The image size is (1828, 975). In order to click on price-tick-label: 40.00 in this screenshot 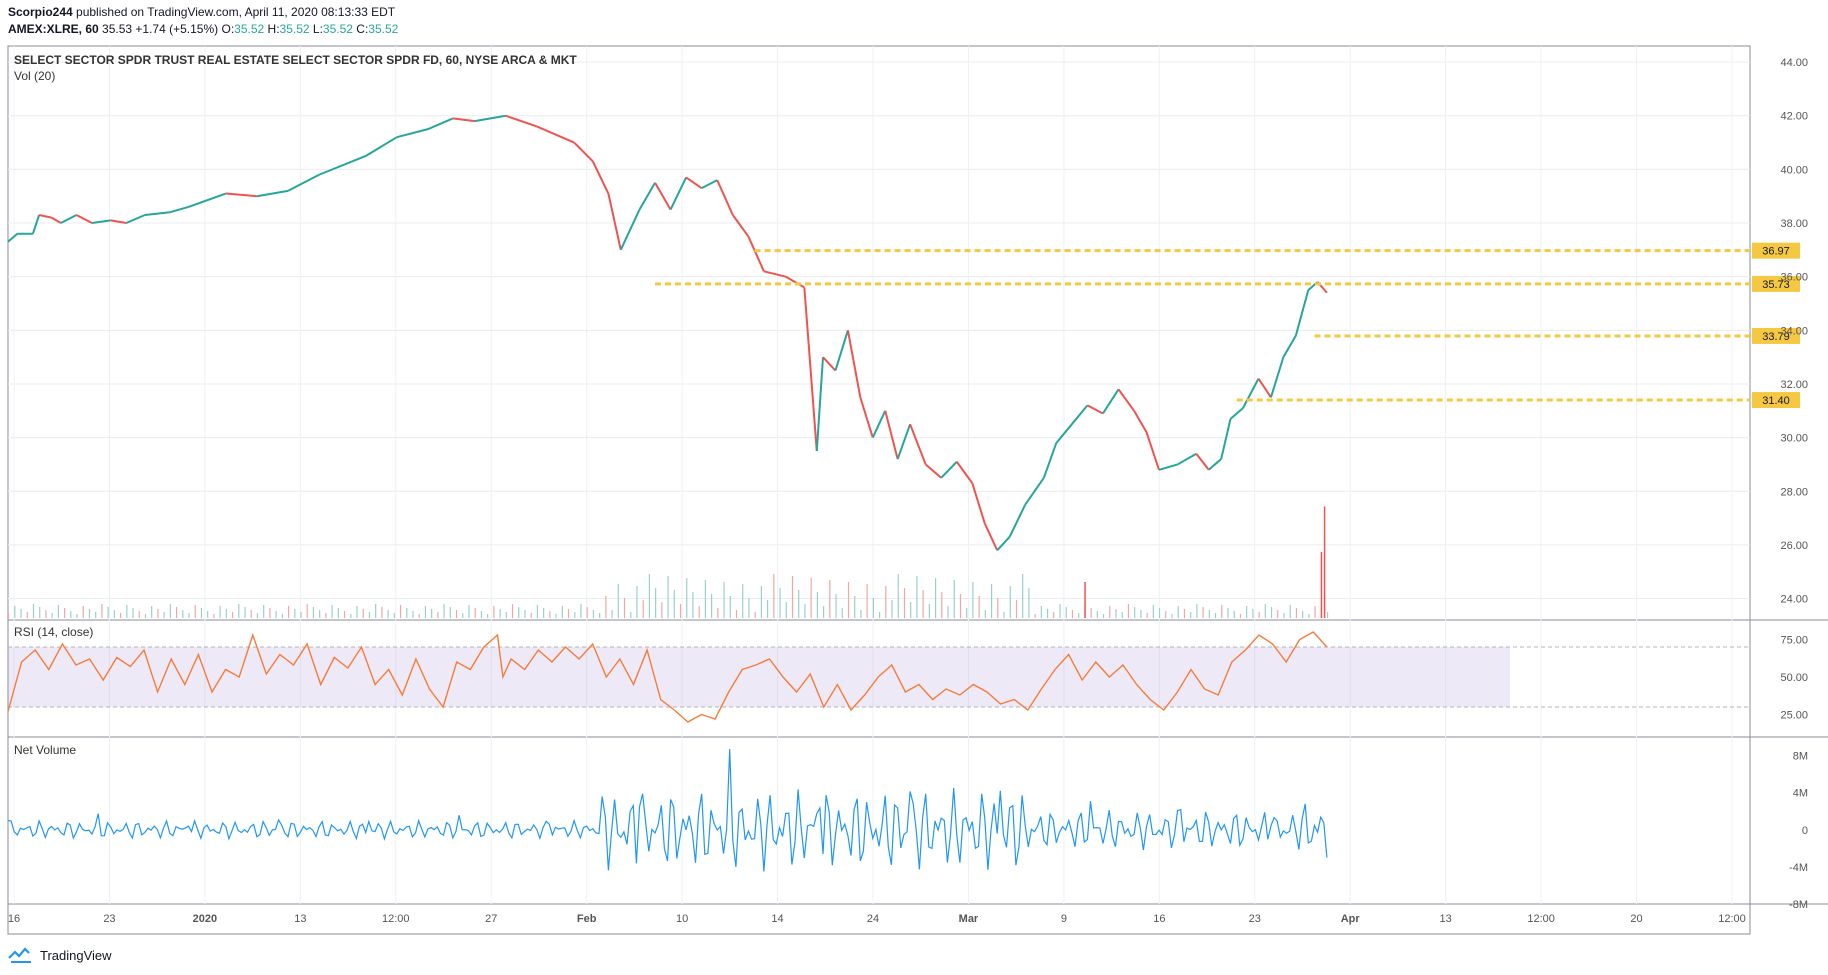, I will do `click(1794, 170)`.